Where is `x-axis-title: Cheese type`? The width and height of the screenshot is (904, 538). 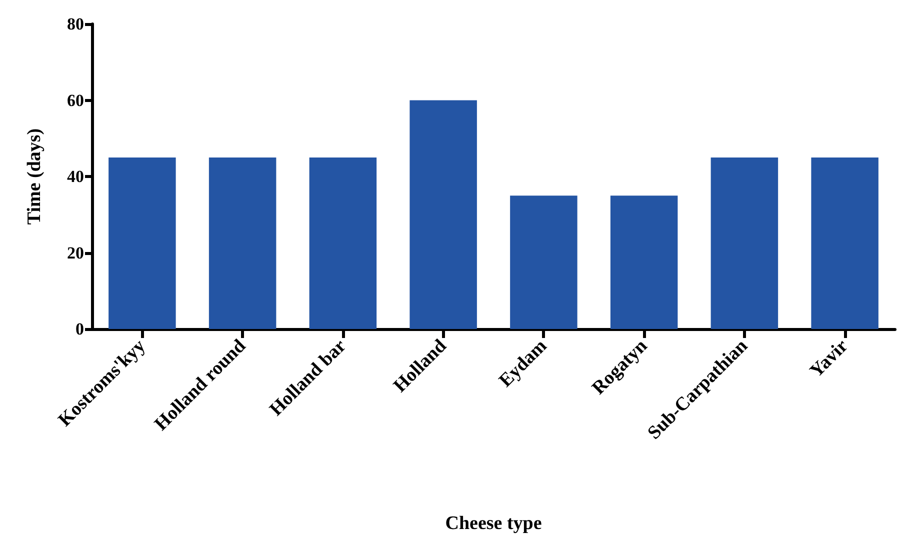
x-axis-title: Cheese type is located at coordinates (493, 523).